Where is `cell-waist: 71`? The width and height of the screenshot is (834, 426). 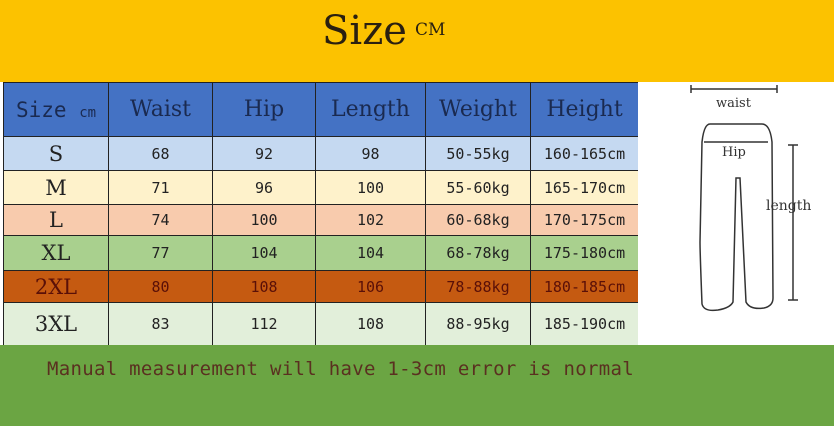 cell-waist: 71 is located at coordinates (160, 187).